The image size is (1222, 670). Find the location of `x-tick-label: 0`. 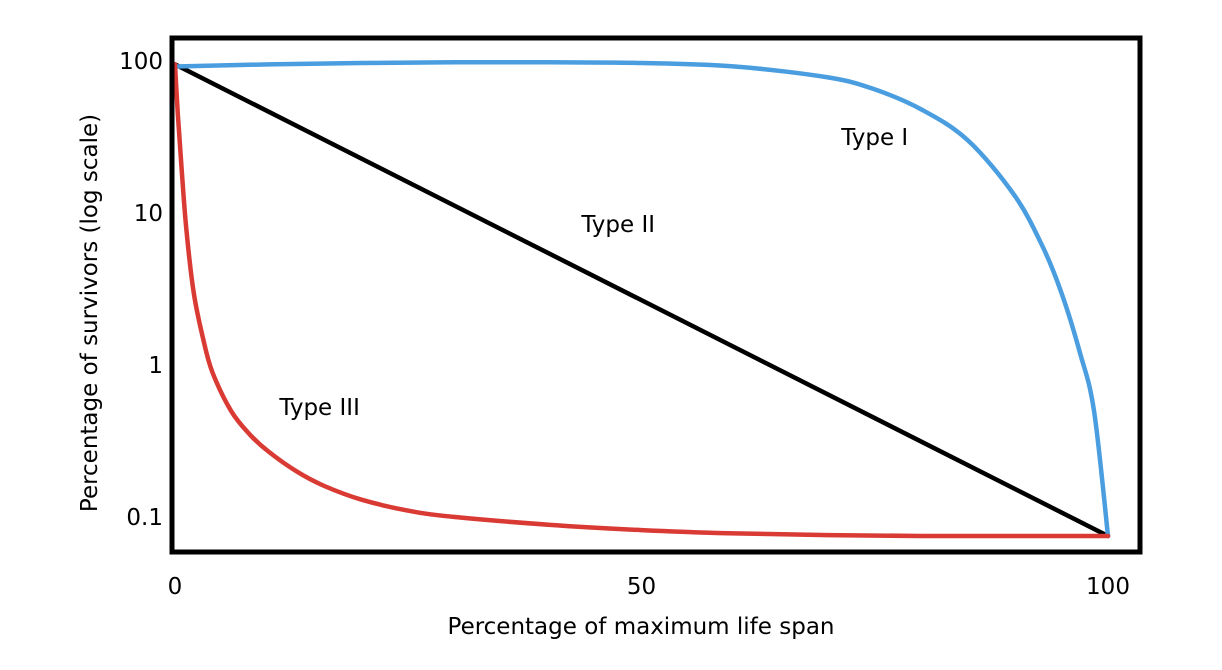

x-tick-label: 0 is located at coordinates (175, 587).